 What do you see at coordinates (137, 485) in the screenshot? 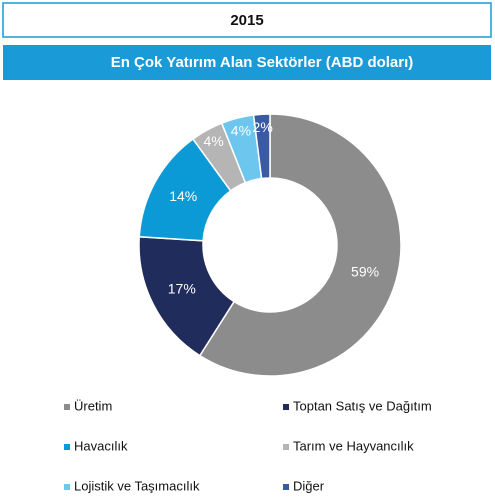
I see `legend-label: Lojistik ve Taşımacılık` at bounding box center [137, 485].